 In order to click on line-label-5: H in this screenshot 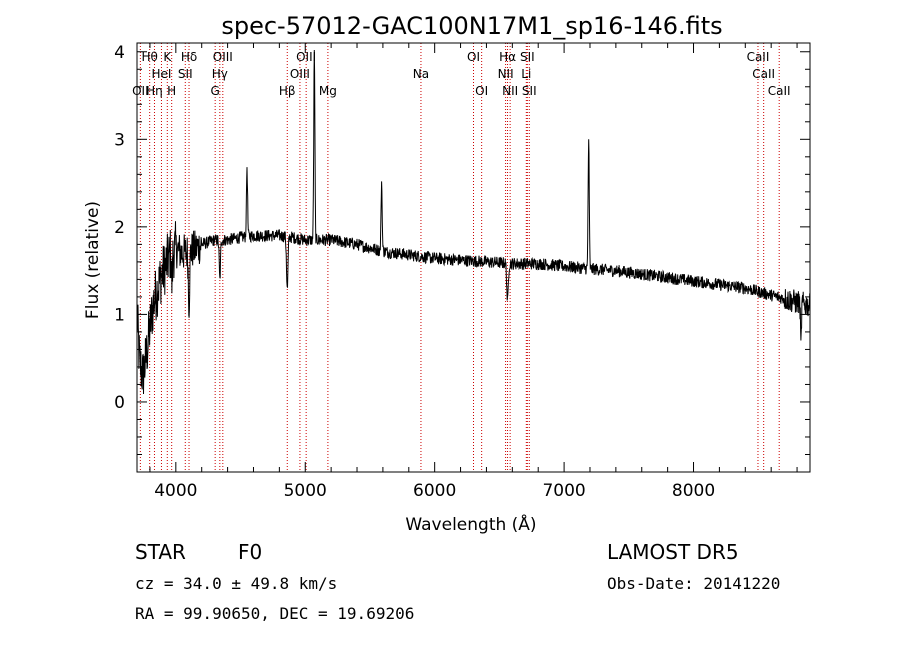, I will do `click(171, 91)`.